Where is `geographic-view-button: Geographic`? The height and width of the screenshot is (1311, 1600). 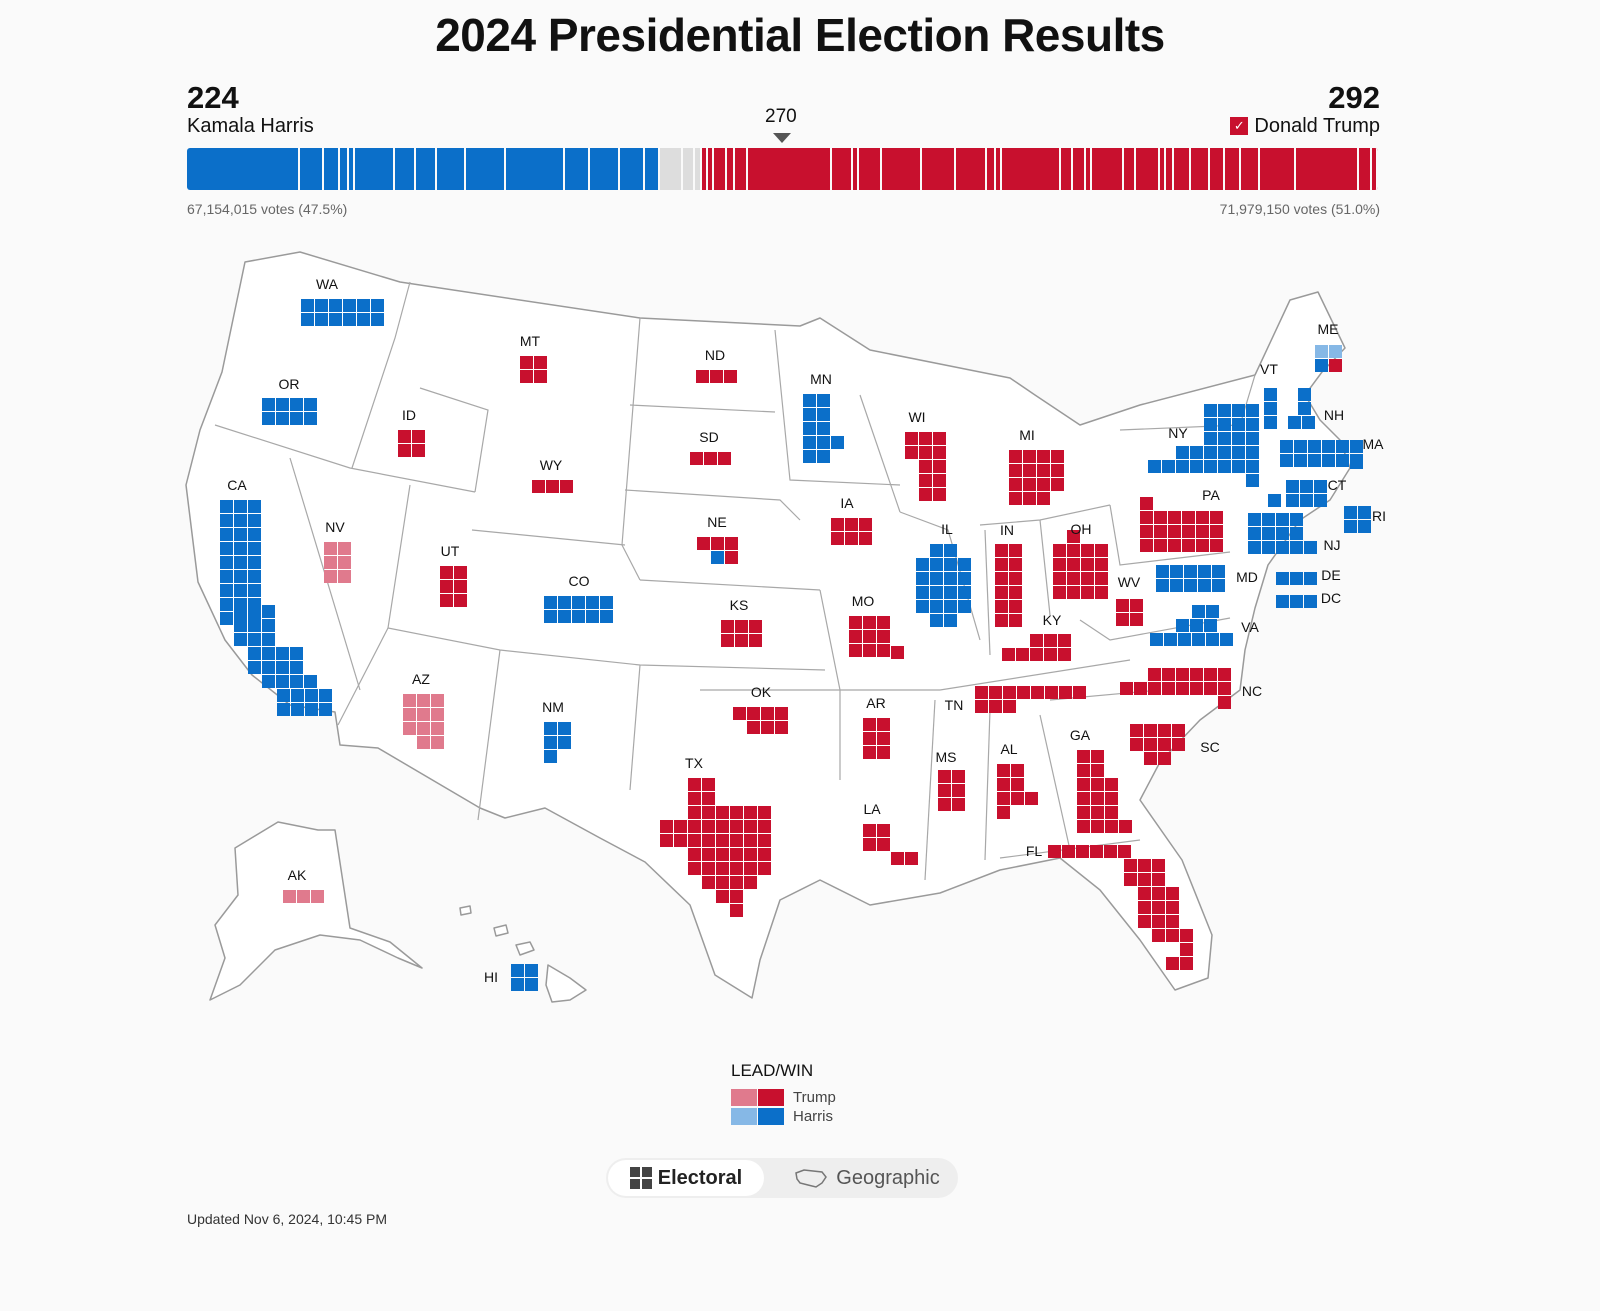
geographic-view-button: Geographic is located at coordinates (867, 1178).